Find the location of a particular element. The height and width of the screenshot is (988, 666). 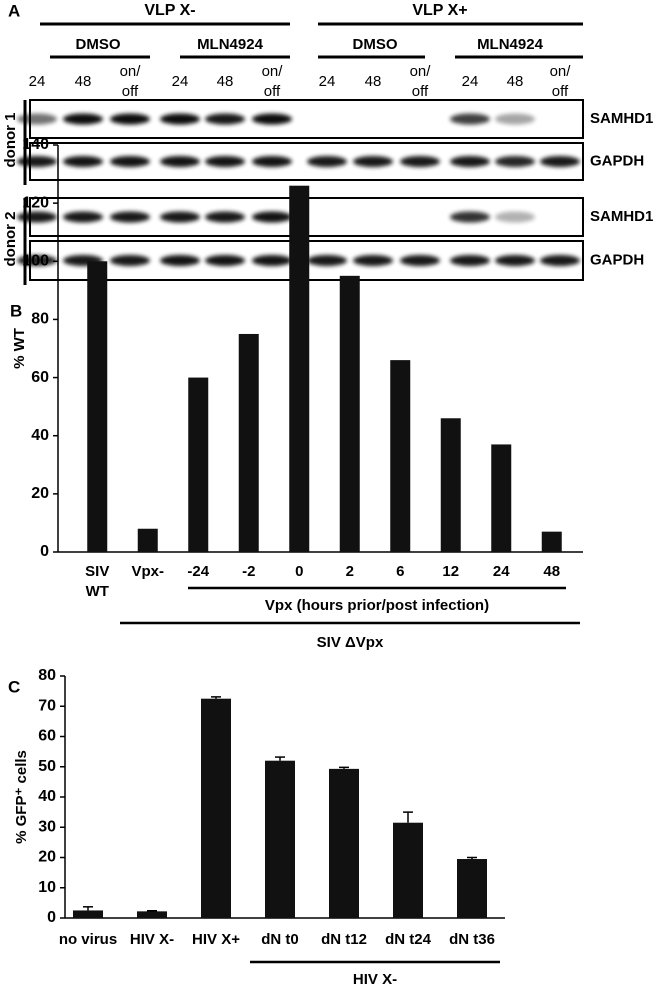

panel-label: B is located at coordinates (16, 310).